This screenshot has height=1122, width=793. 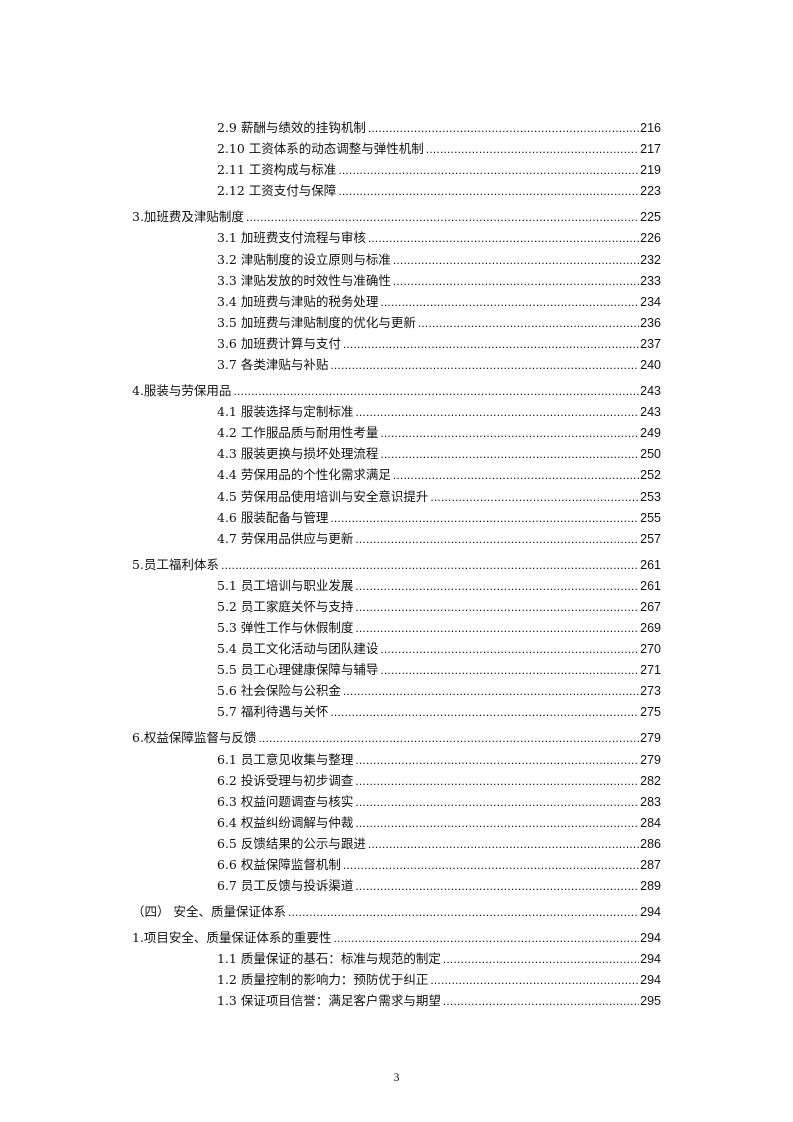 What do you see at coordinates (650, 191) in the screenshot?
I see `toc-entry-page: 223` at bounding box center [650, 191].